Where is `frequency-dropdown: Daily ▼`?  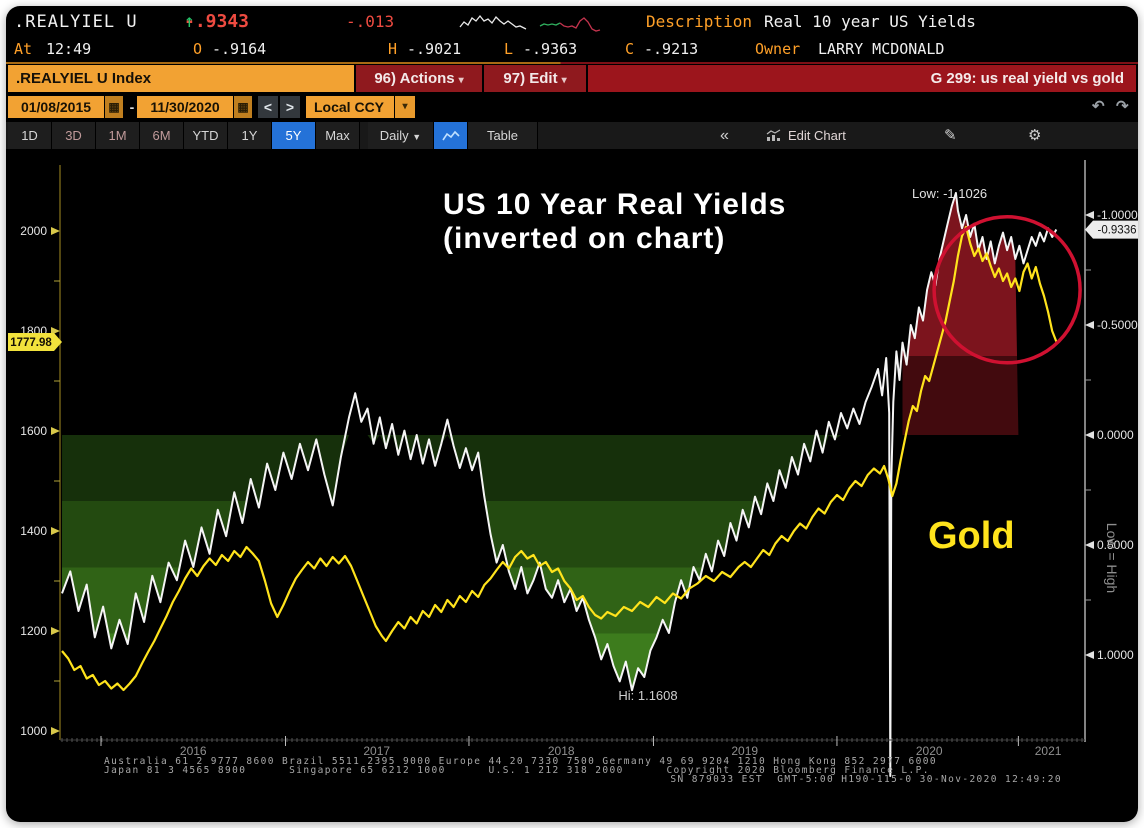
frequency-dropdown: Daily ▼ is located at coordinates (401, 135).